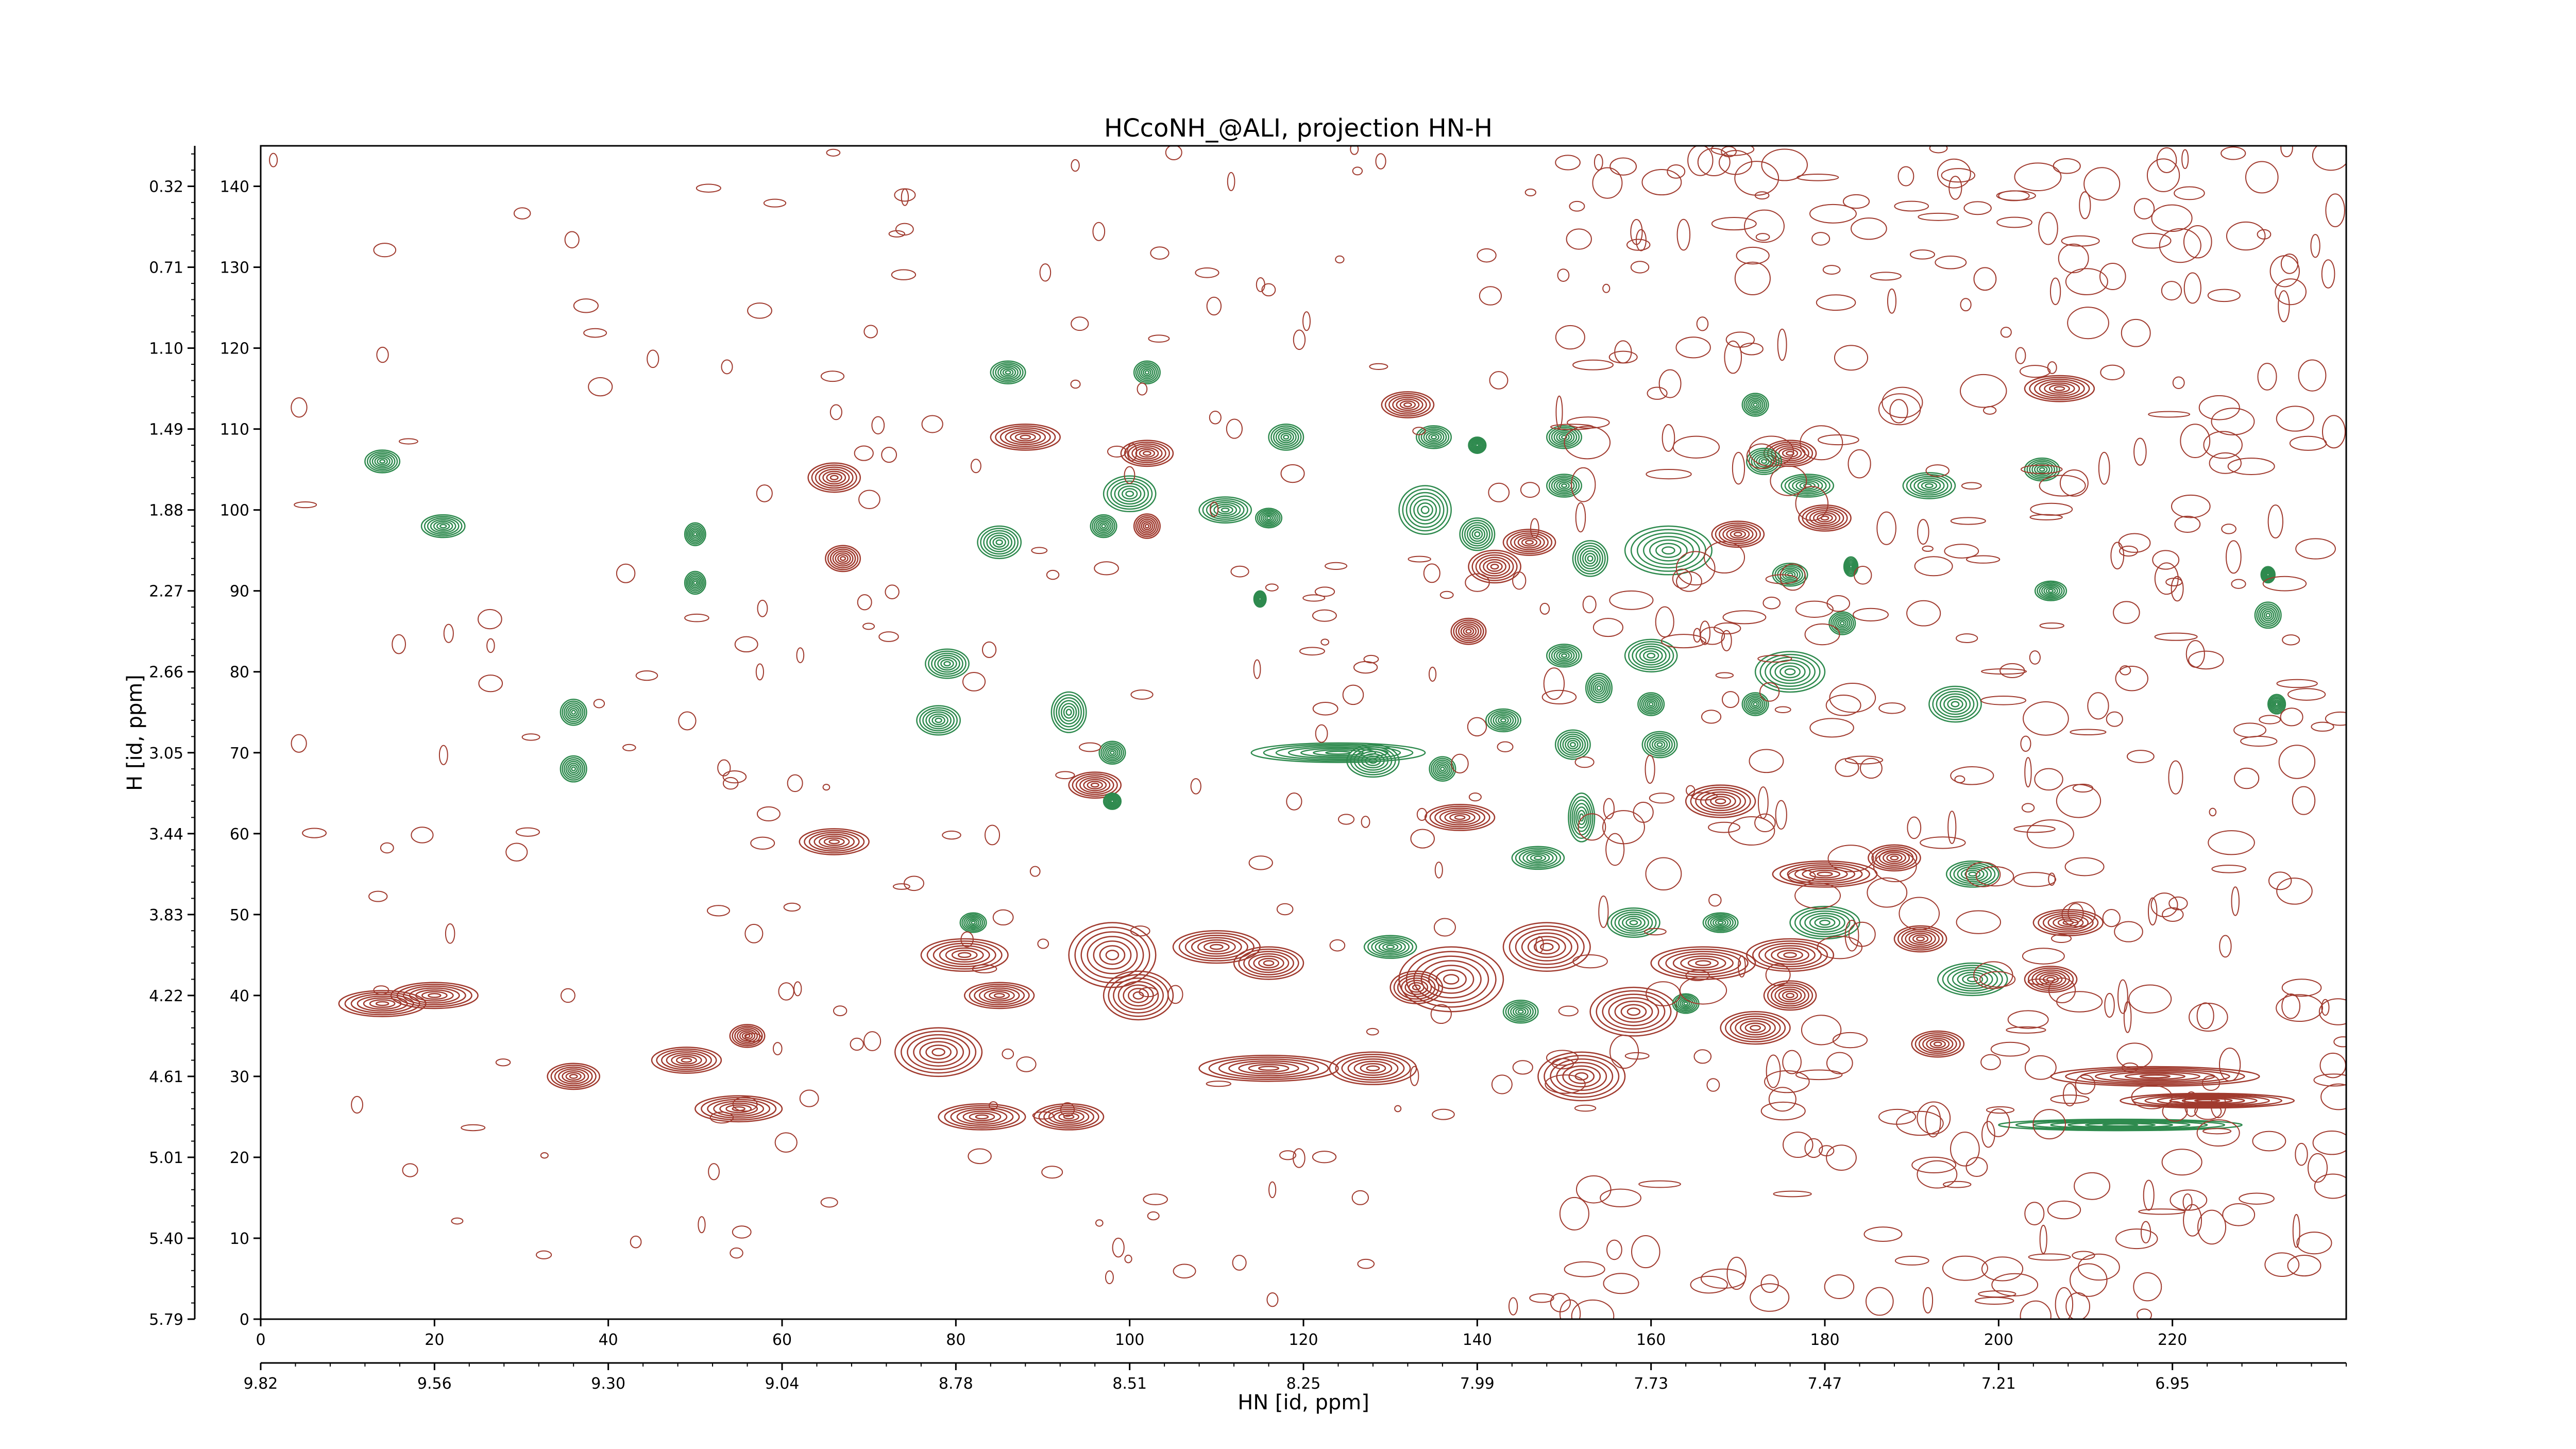 This screenshot has height=1449, width=2576. Describe the element at coordinates (1129, 1340) in the screenshot. I see `x-index-tick-label: 100` at that location.